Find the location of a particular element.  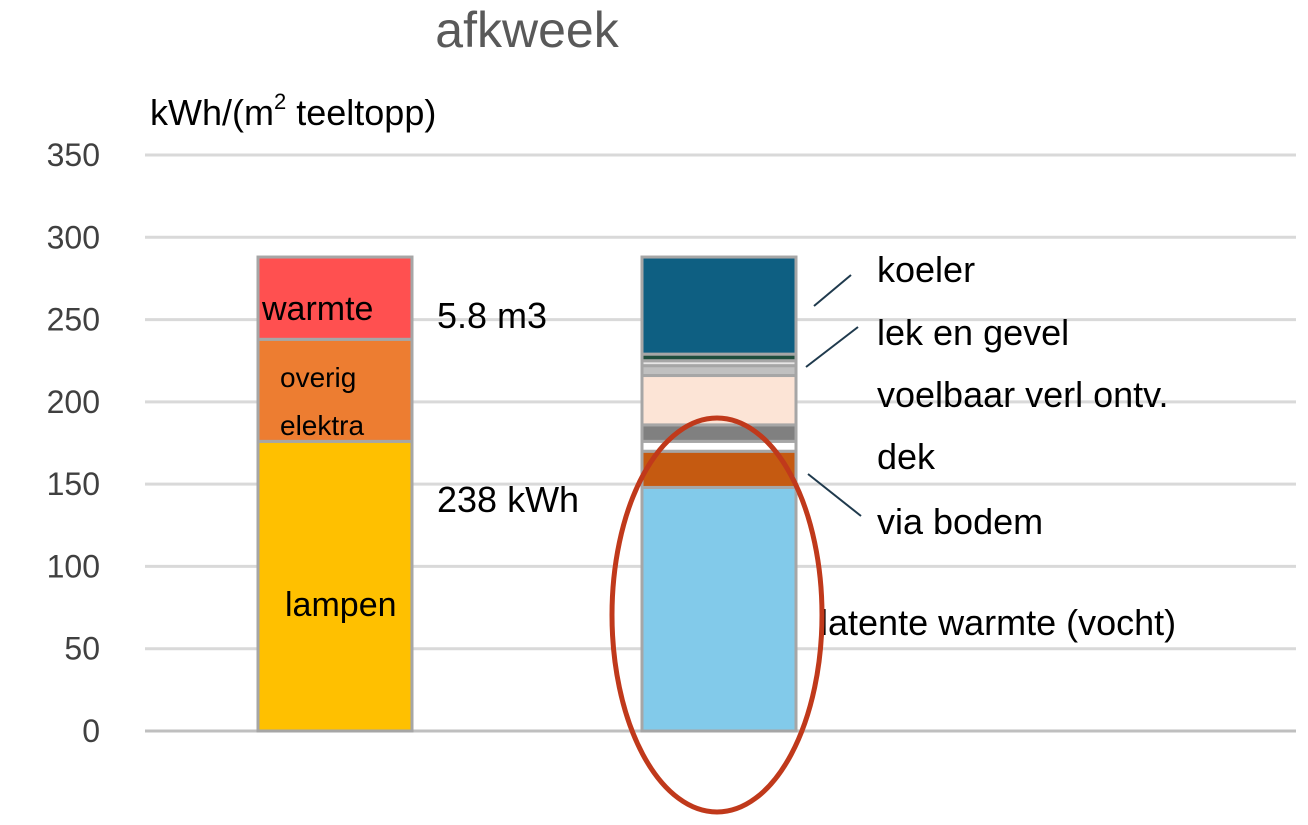

y-tick-label: 100 is located at coordinates (73, 566).